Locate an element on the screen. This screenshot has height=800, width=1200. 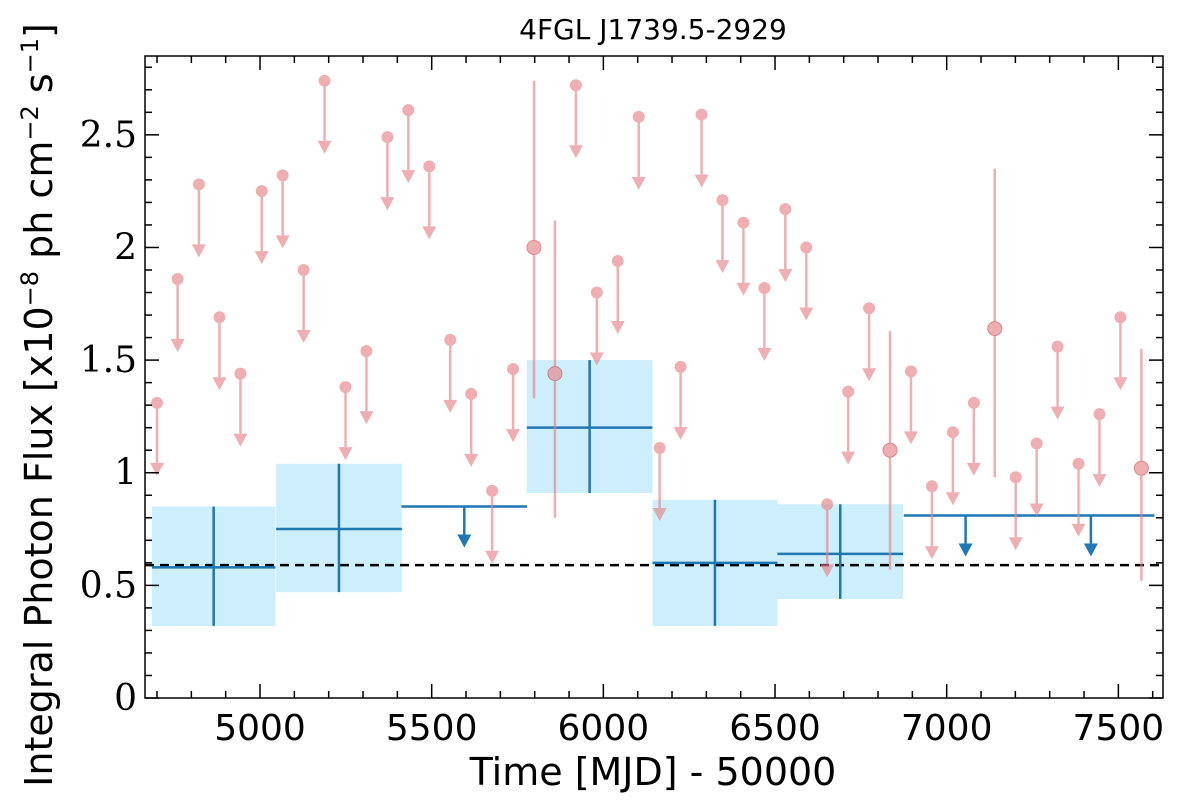
y-tick-label: 0.5 is located at coordinates (108, 585).